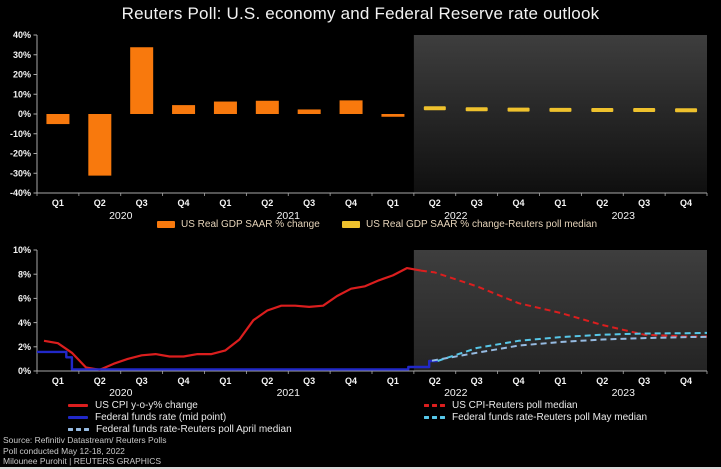 The height and width of the screenshot is (469, 721). Describe the element at coordinates (22, 35) in the screenshot. I see `y-tick-label: 40%` at that location.